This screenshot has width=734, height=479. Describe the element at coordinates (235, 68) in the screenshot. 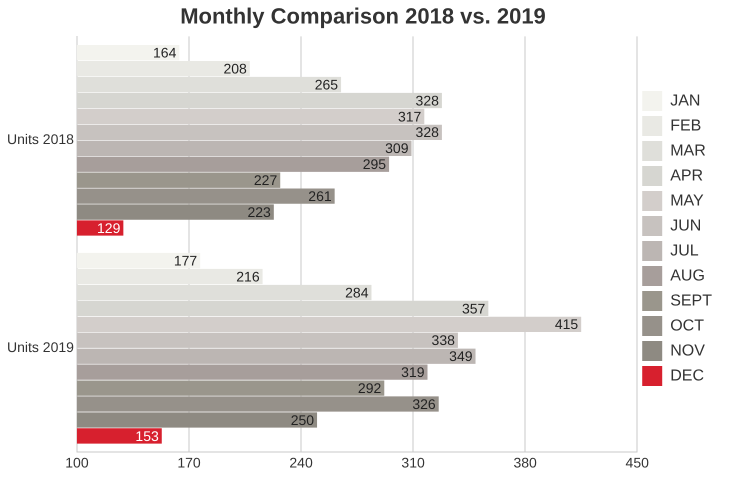

I see `data-label: 208` at that location.